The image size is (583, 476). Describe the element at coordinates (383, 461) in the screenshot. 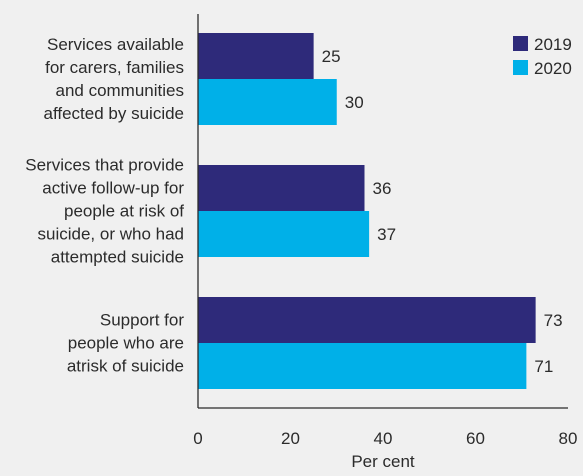

I see `x-axis-title: Per cent` at that location.